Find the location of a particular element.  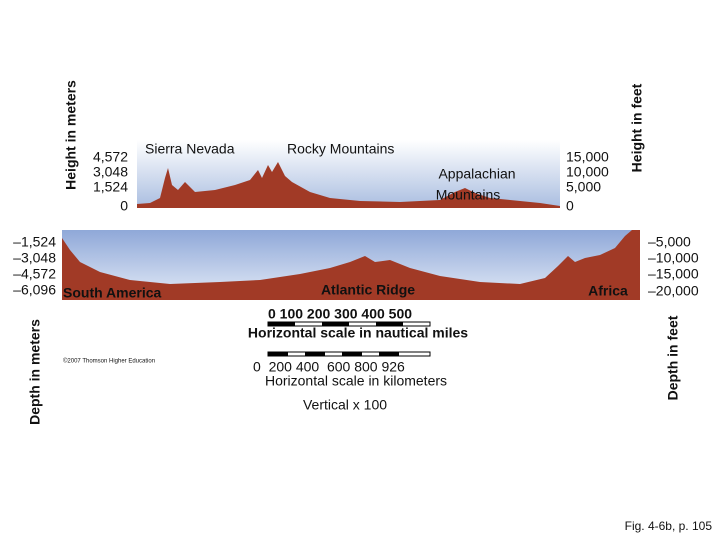

tick-label: –4,572 is located at coordinates (34, 274).